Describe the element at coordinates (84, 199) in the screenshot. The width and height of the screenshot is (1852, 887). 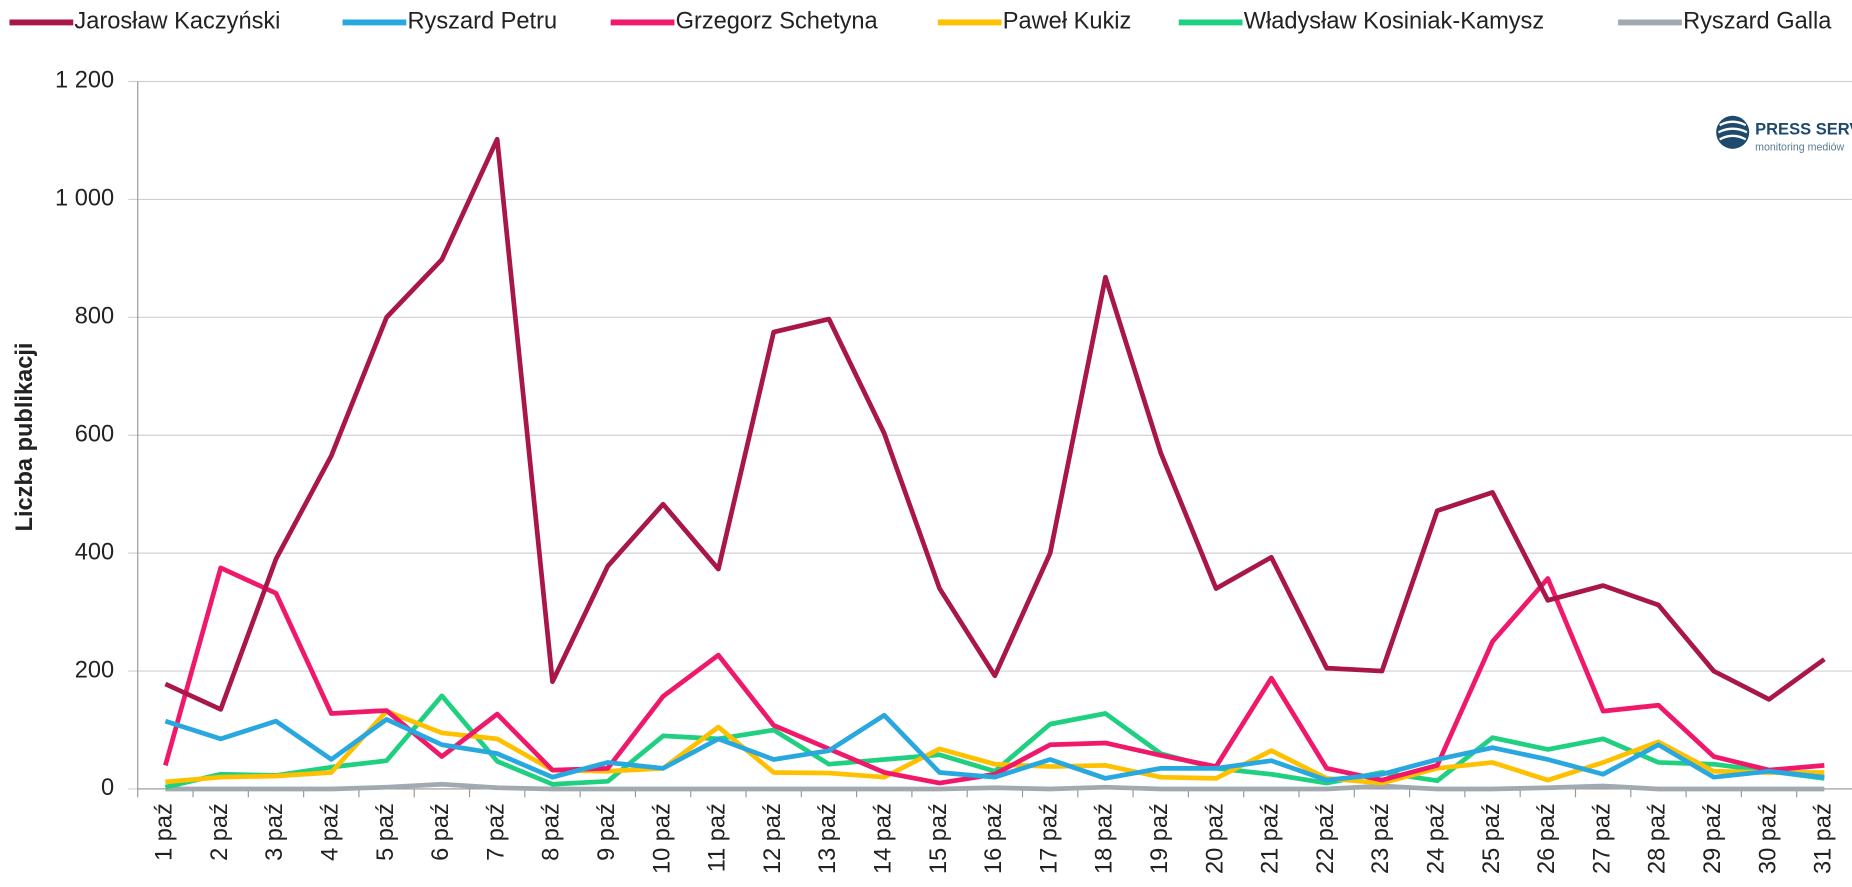
I see `y-tick-label: 1 000` at that location.